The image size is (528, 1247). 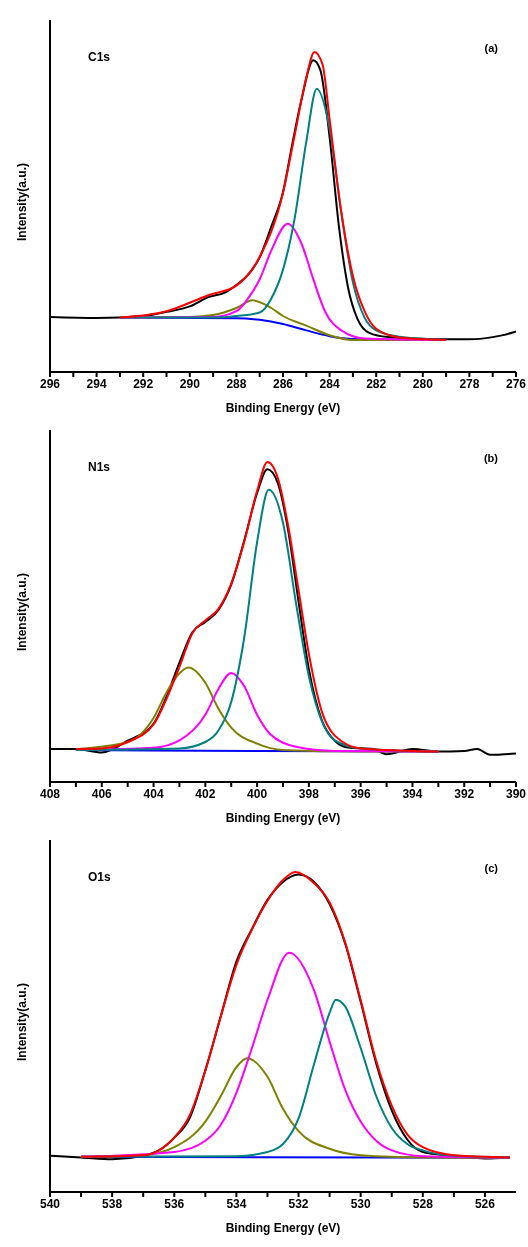 What do you see at coordinates (50, 793) in the screenshot?
I see `x-tick-label: 408` at bounding box center [50, 793].